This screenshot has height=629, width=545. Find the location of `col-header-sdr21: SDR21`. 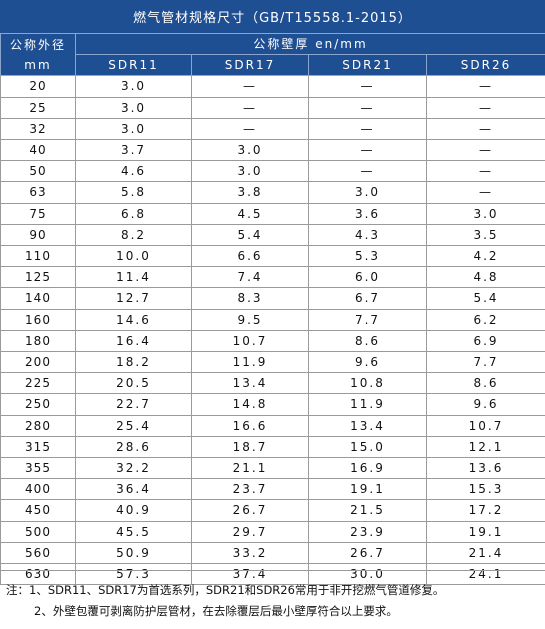

col-header-sdr21: SDR21 is located at coordinates (367, 65).